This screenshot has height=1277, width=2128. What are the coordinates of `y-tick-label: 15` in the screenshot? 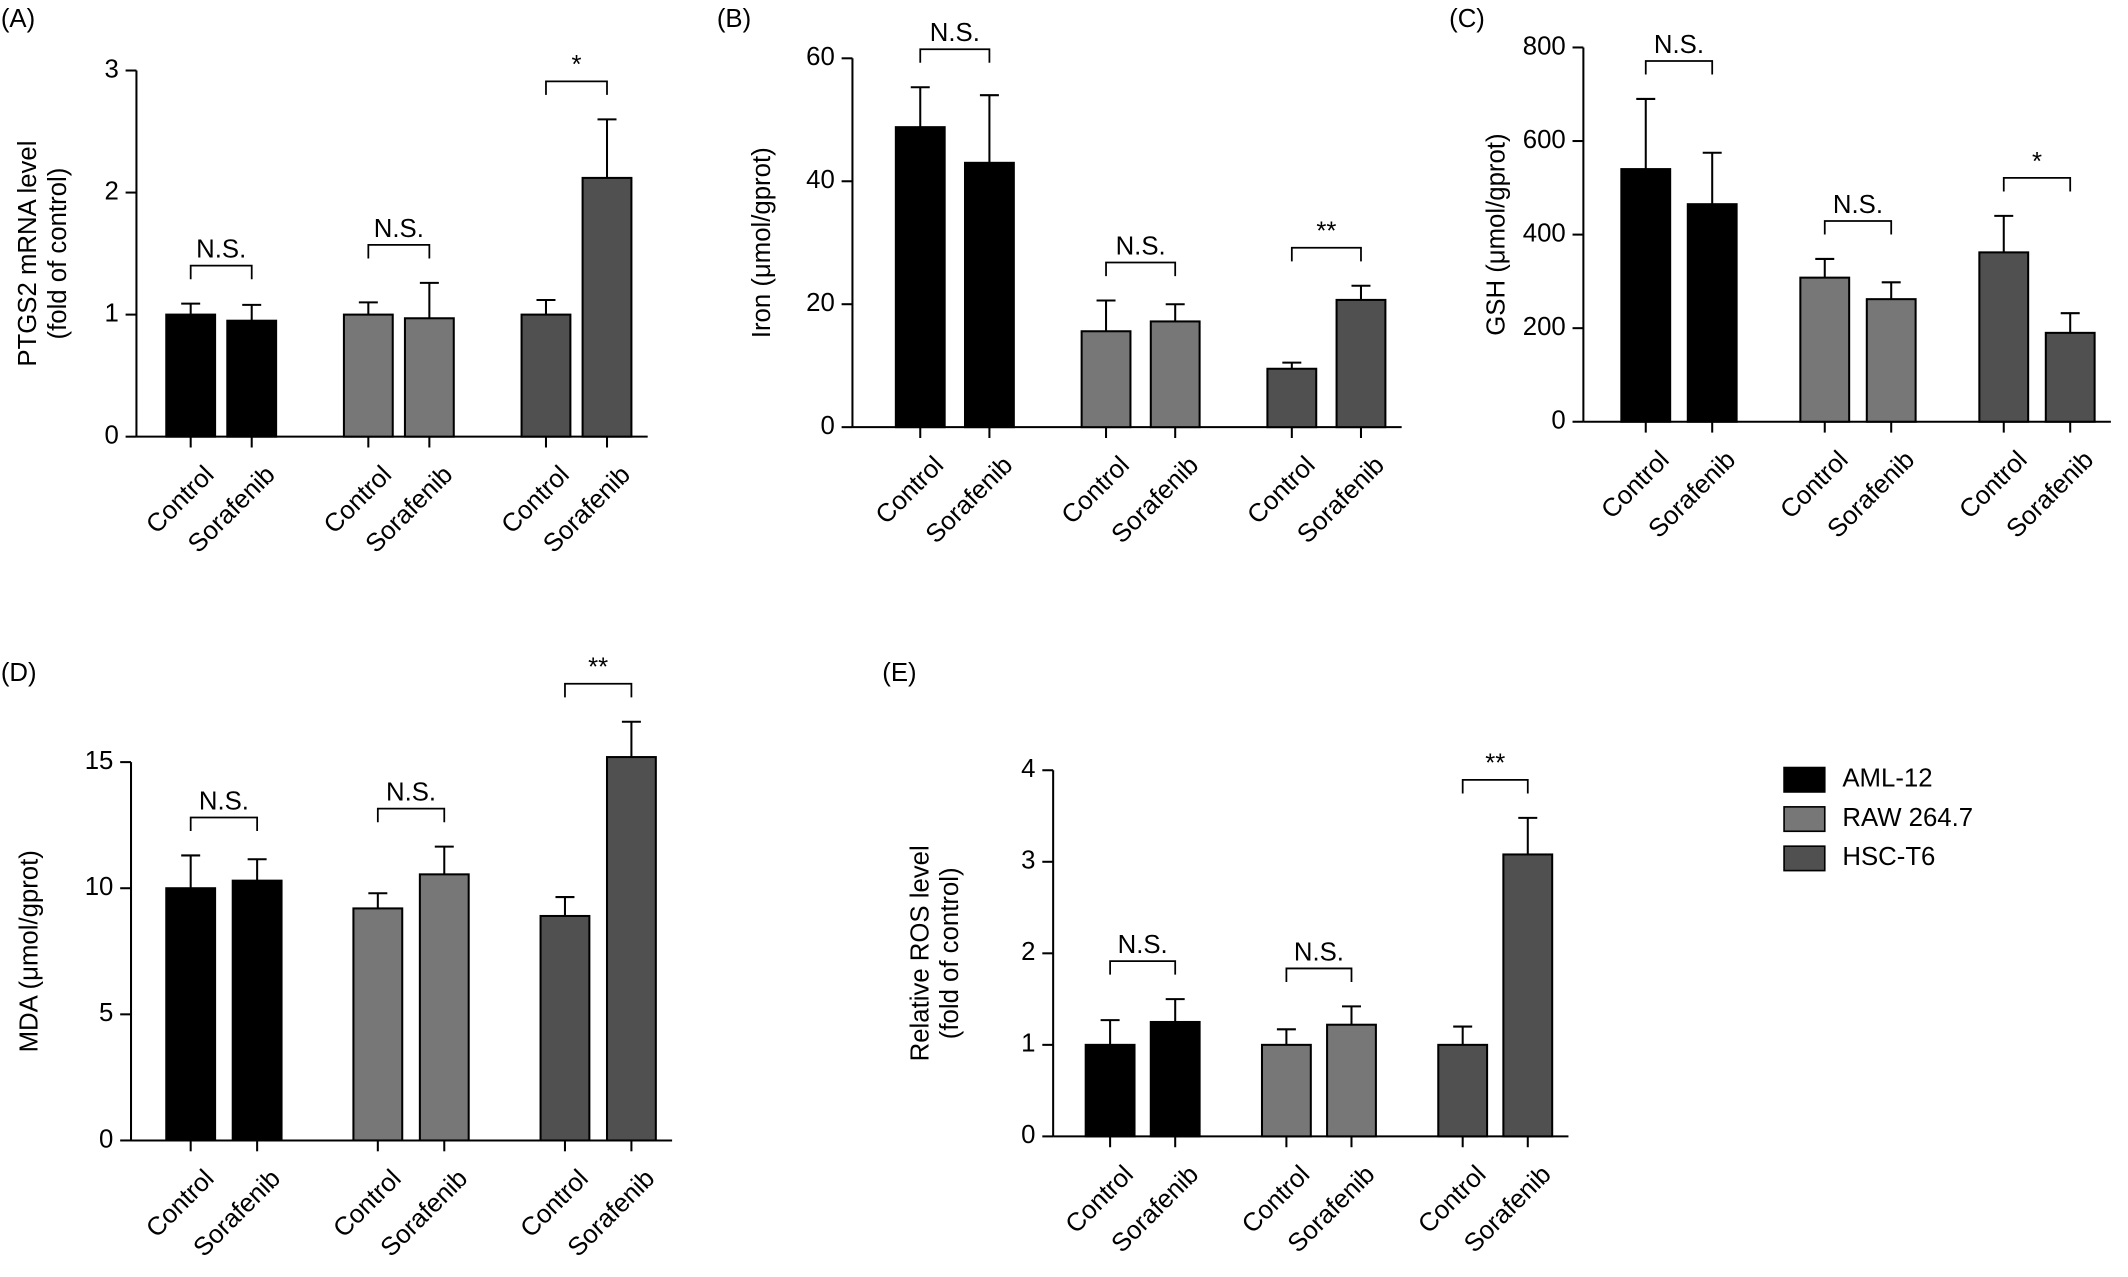 It's located at (99, 761).